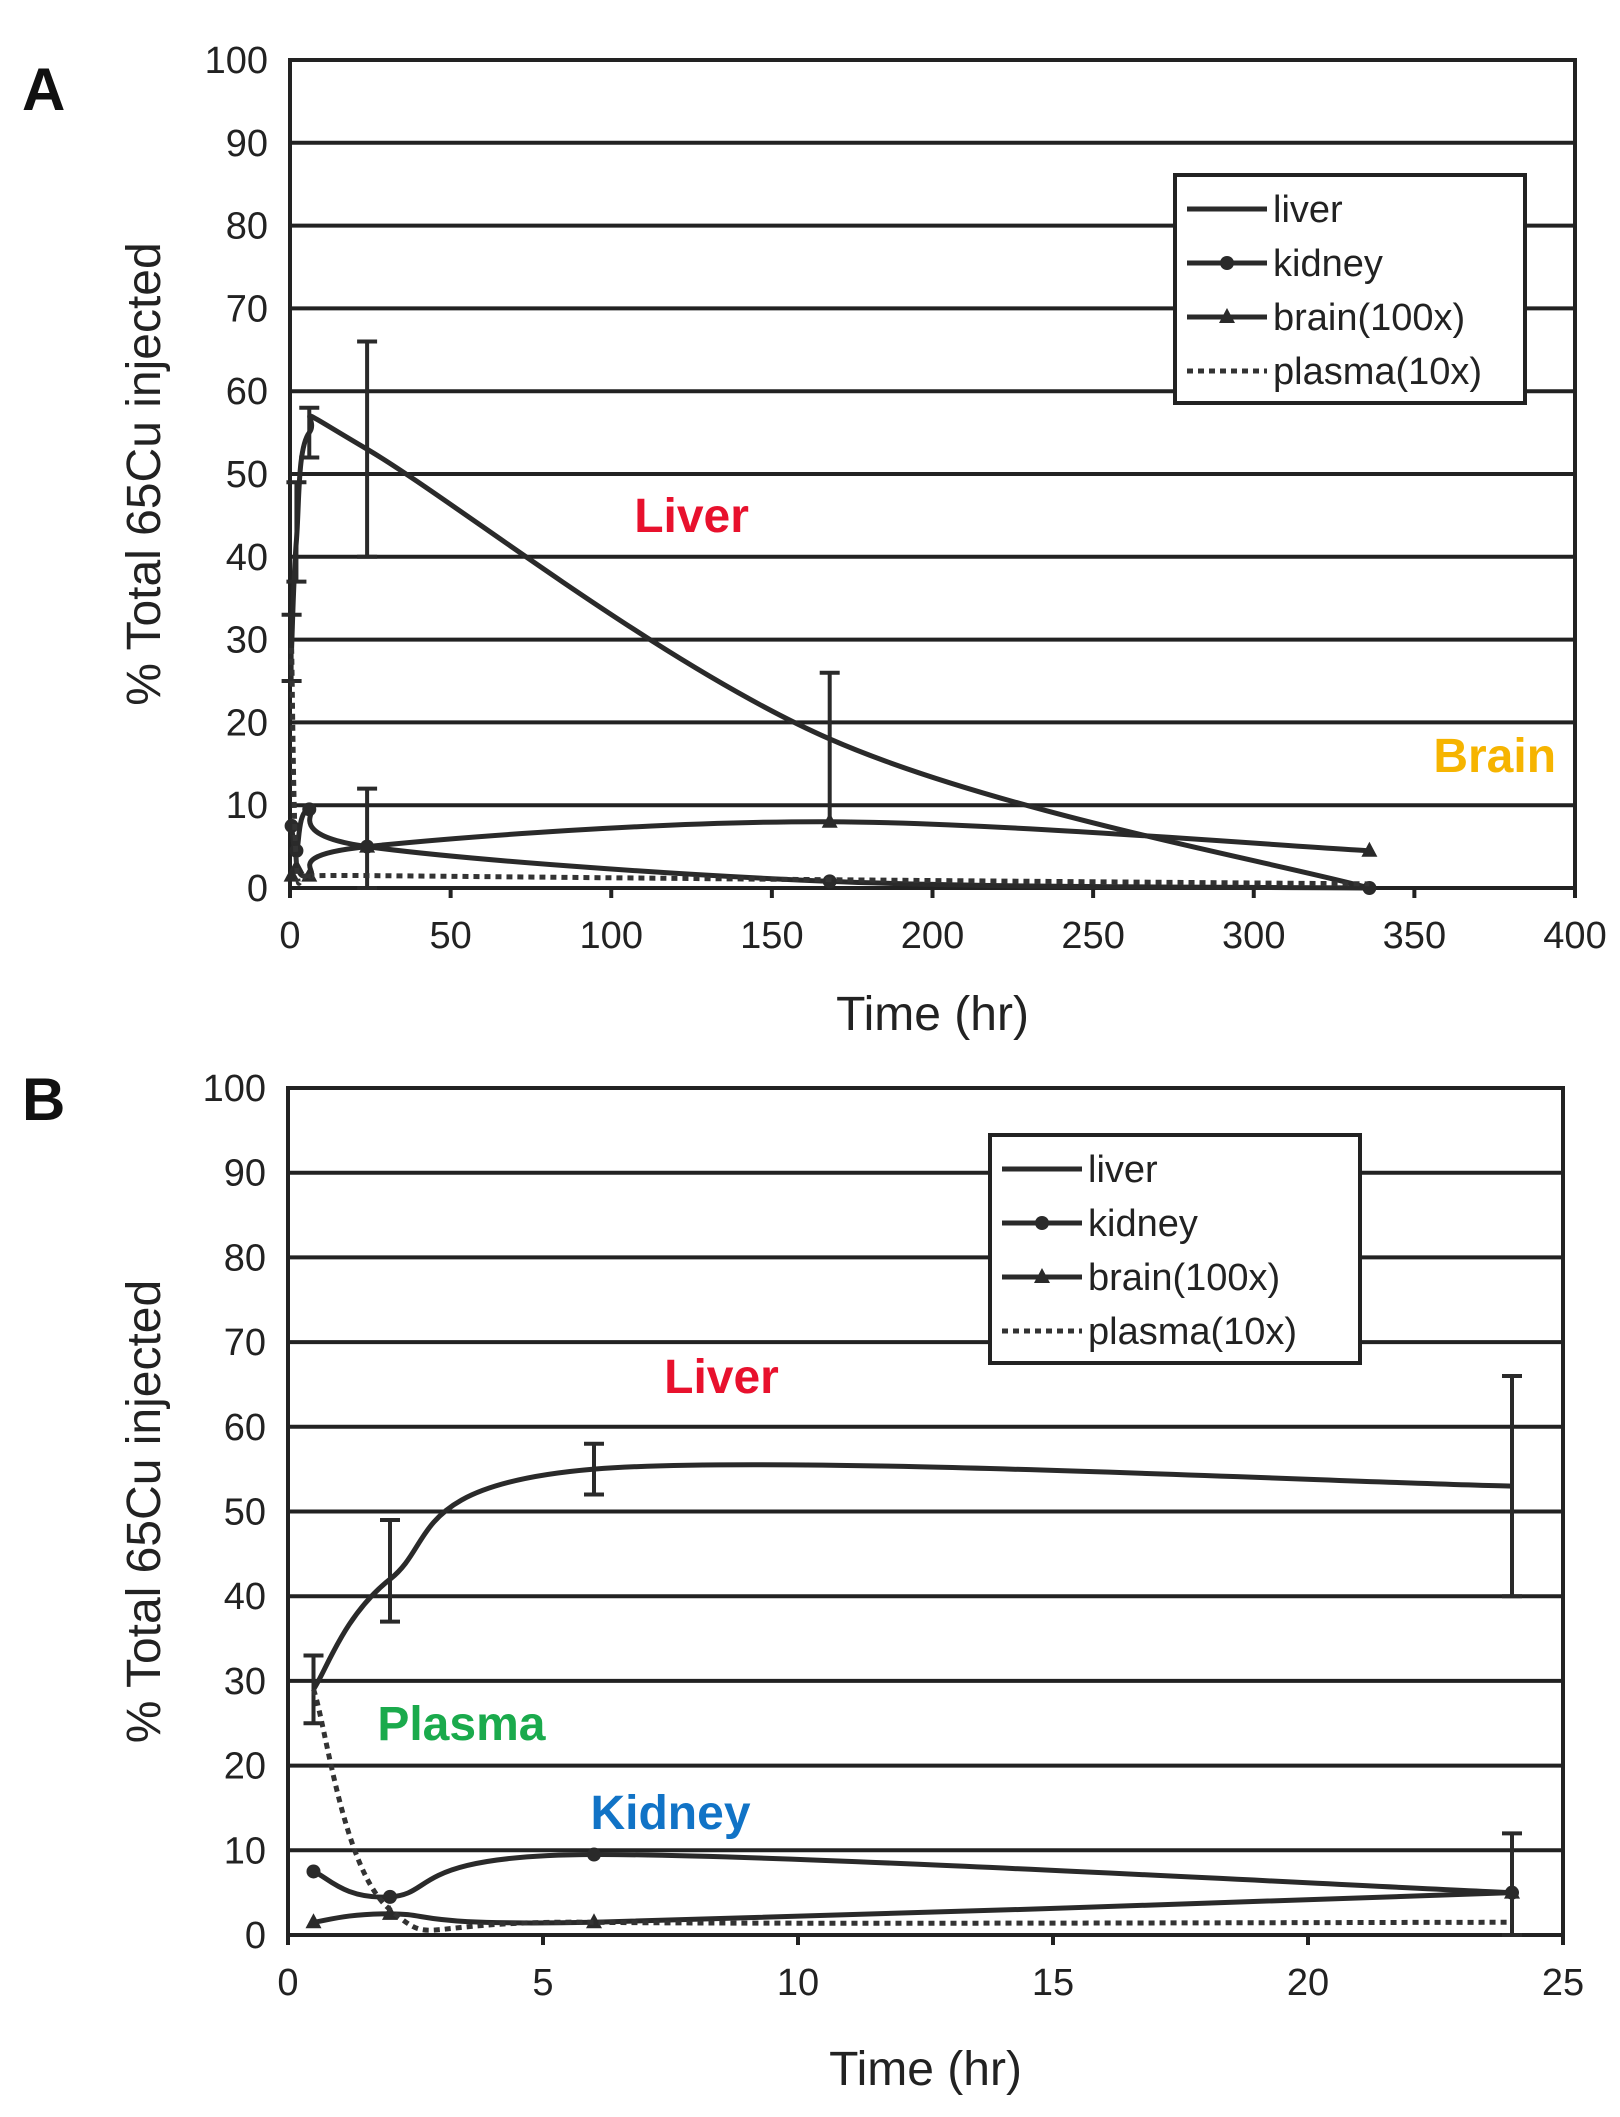 The width and height of the screenshot is (1620, 2117). What do you see at coordinates (43, 1099) in the screenshot?
I see `panel-letter-b: B` at bounding box center [43, 1099].